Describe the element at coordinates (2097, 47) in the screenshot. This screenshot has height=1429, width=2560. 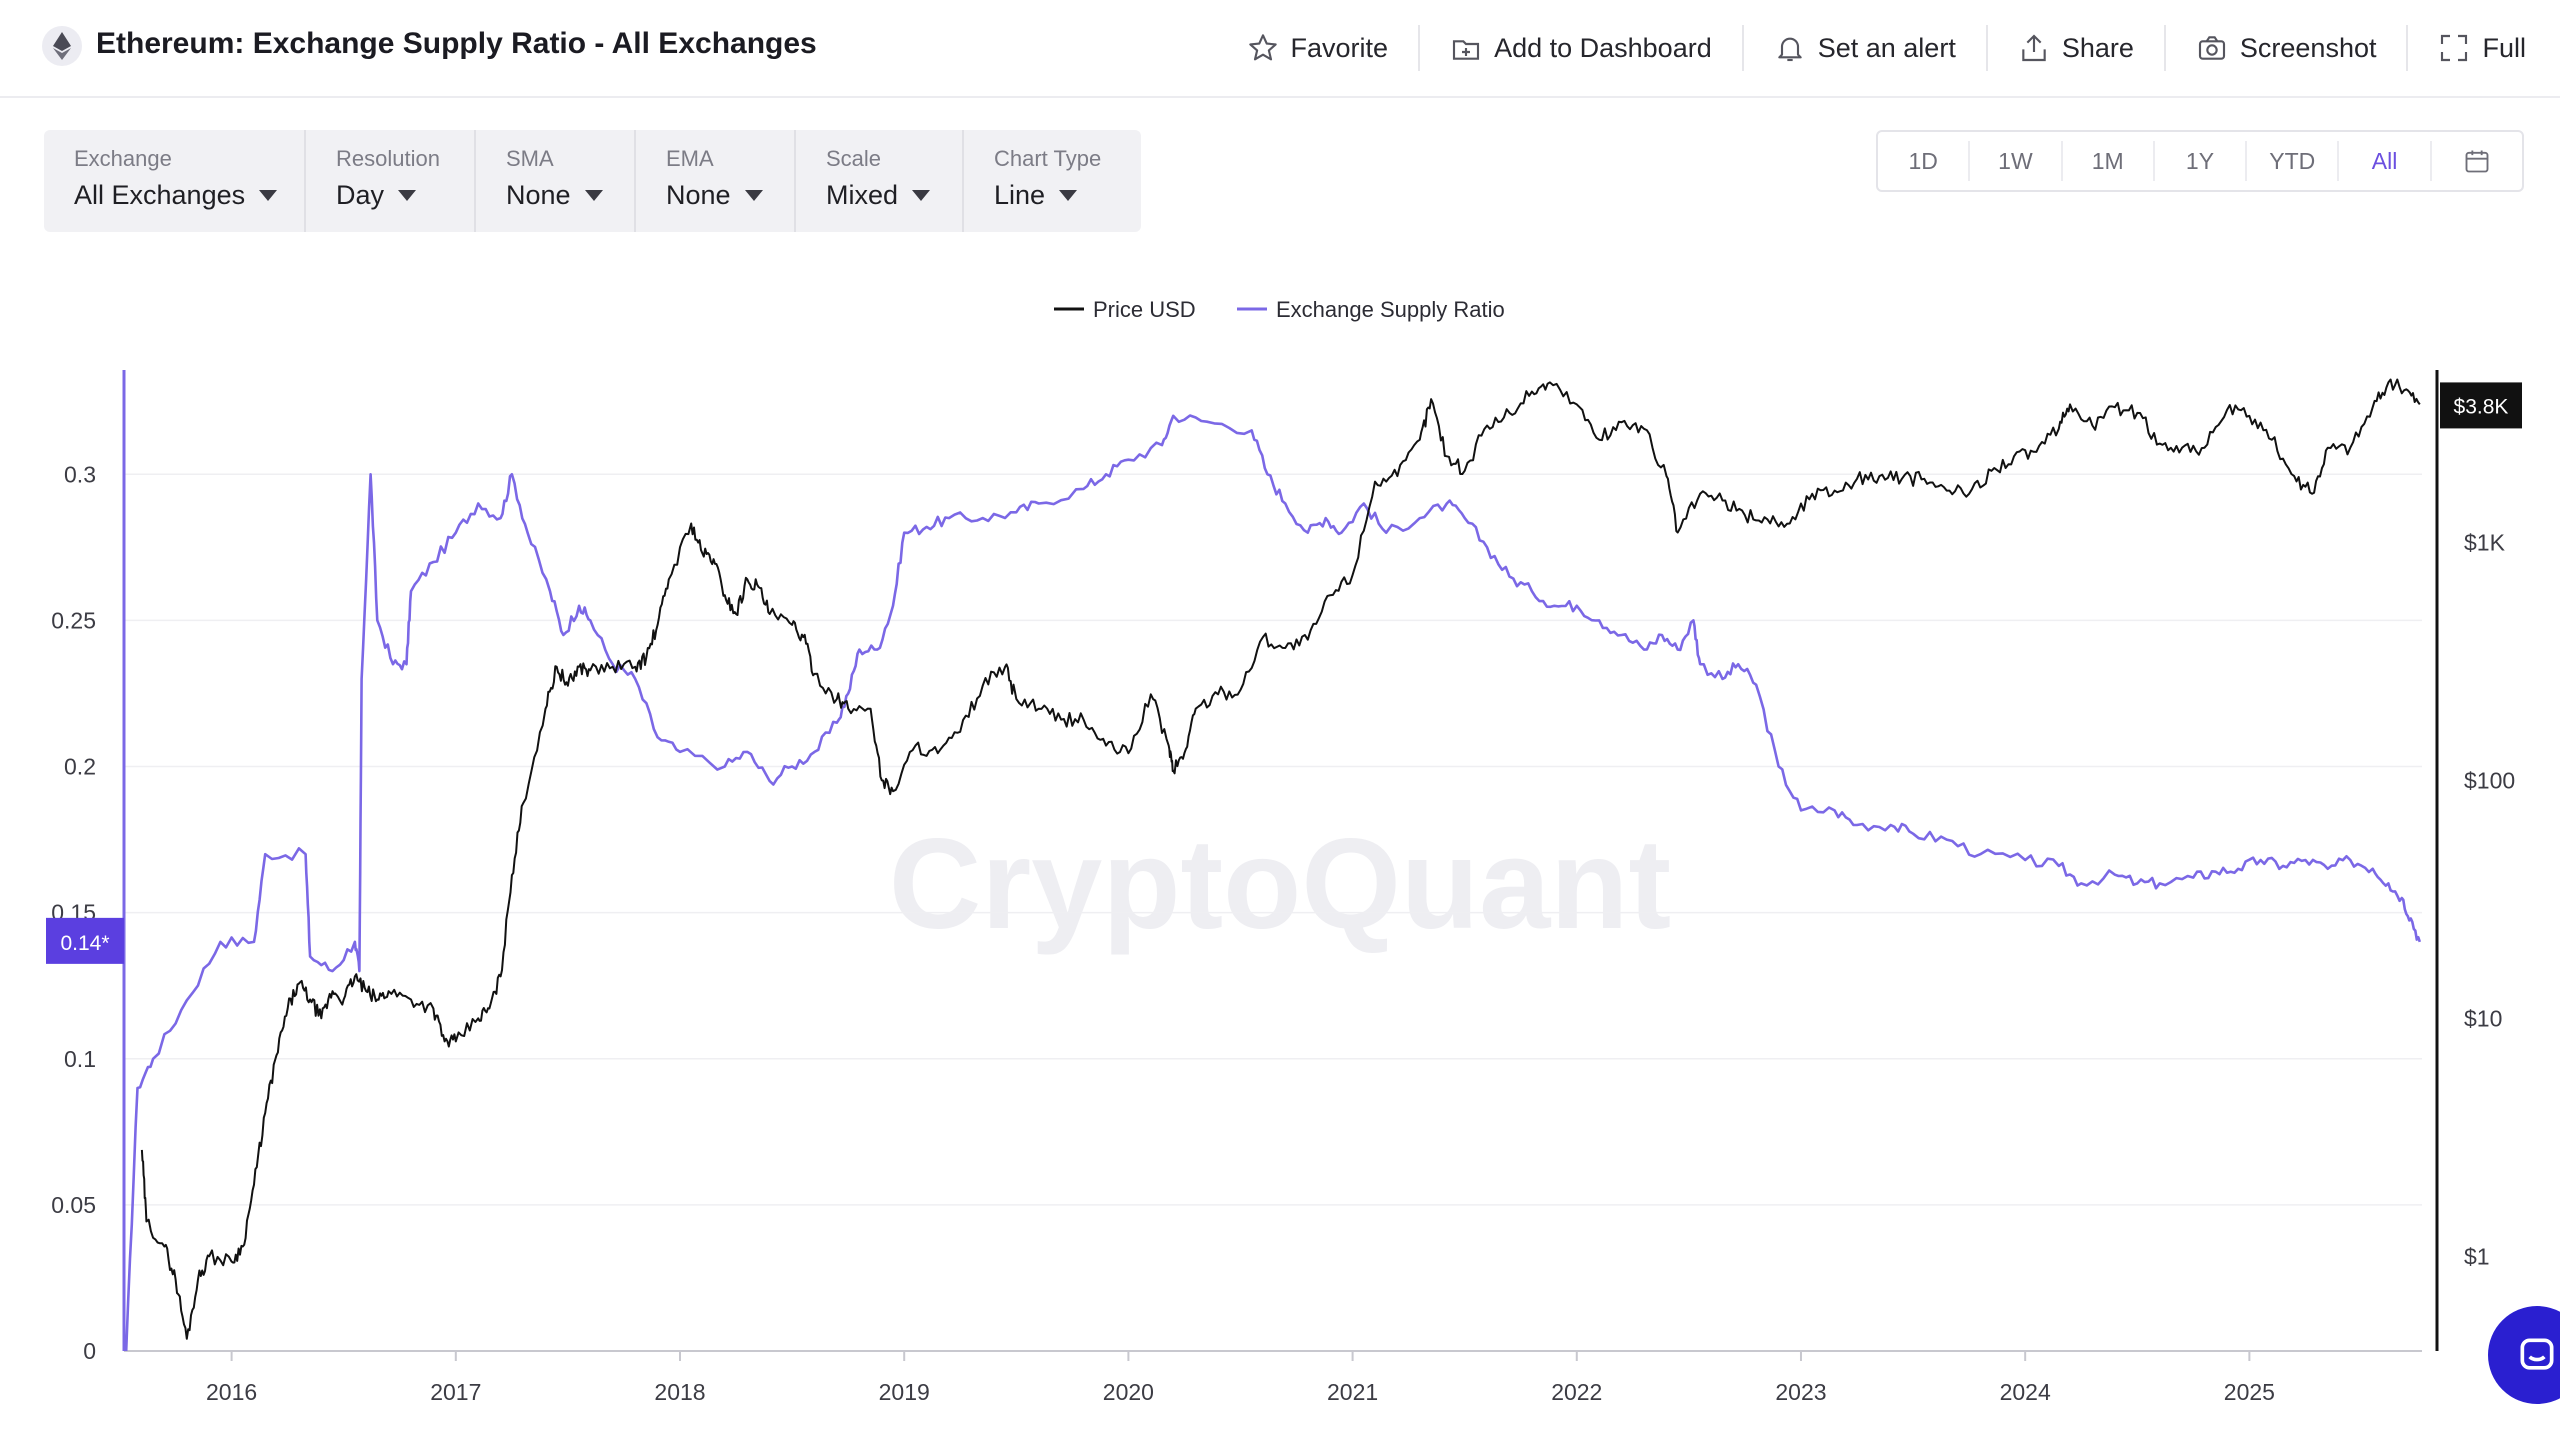
I see `share-label: Share` at that location.